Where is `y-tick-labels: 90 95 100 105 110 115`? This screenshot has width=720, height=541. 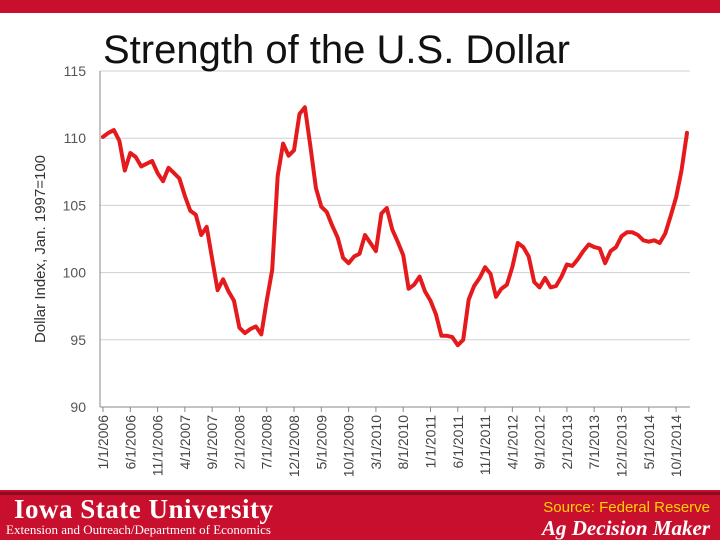
y-tick-labels: 90 95 100 105 110 115 is located at coordinates (75, 239).